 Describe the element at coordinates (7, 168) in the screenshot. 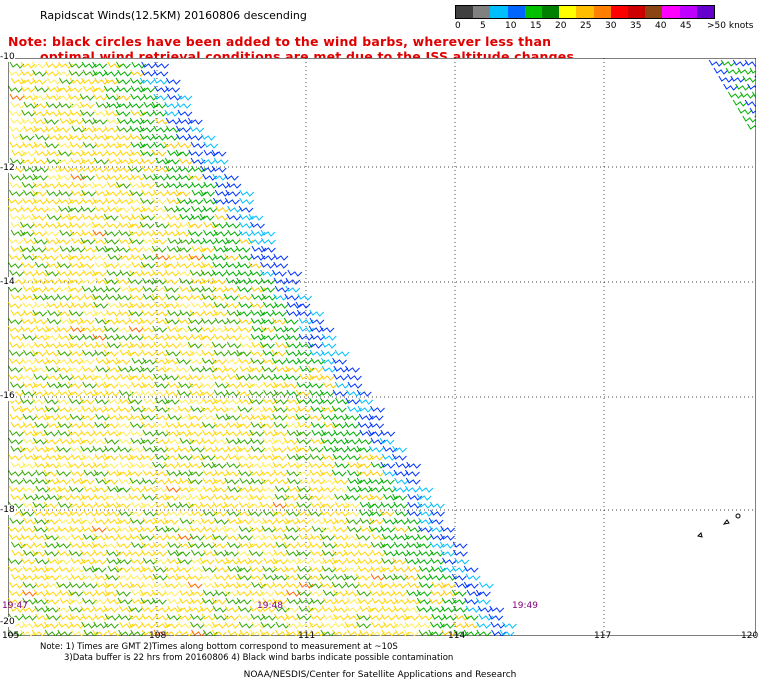

I see `latitude-label: -12` at that location.